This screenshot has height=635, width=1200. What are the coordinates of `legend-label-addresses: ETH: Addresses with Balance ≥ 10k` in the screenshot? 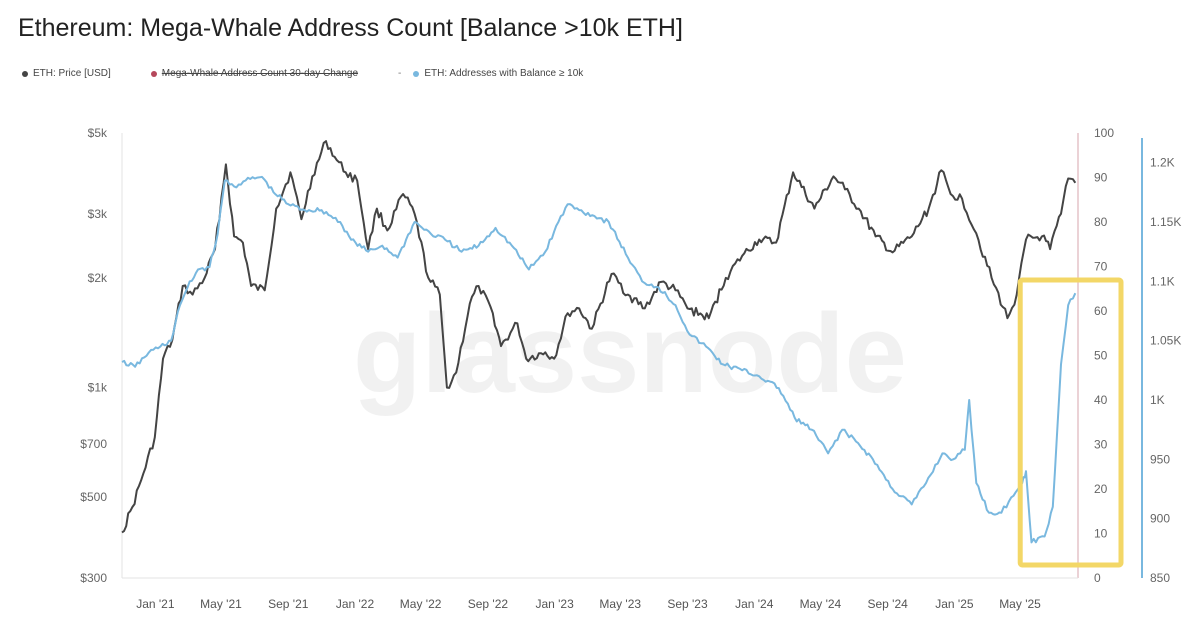 It's located at (504, 73).